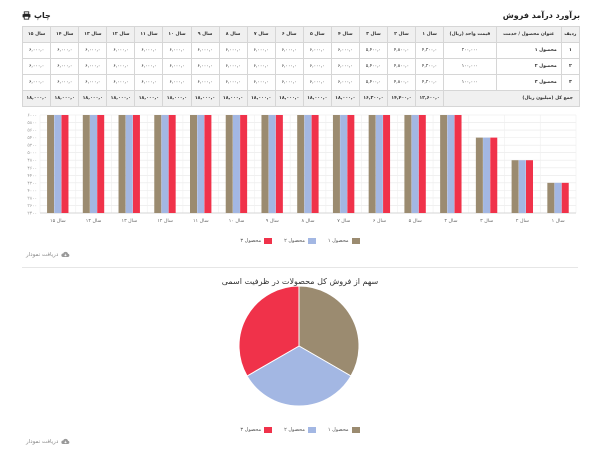 The width and height of the screenshot is (600, 450). What do you see at coordinates (261, 34) in the screenshot?
I see `column-header: سال ۷` at bounding box center [261, 34].